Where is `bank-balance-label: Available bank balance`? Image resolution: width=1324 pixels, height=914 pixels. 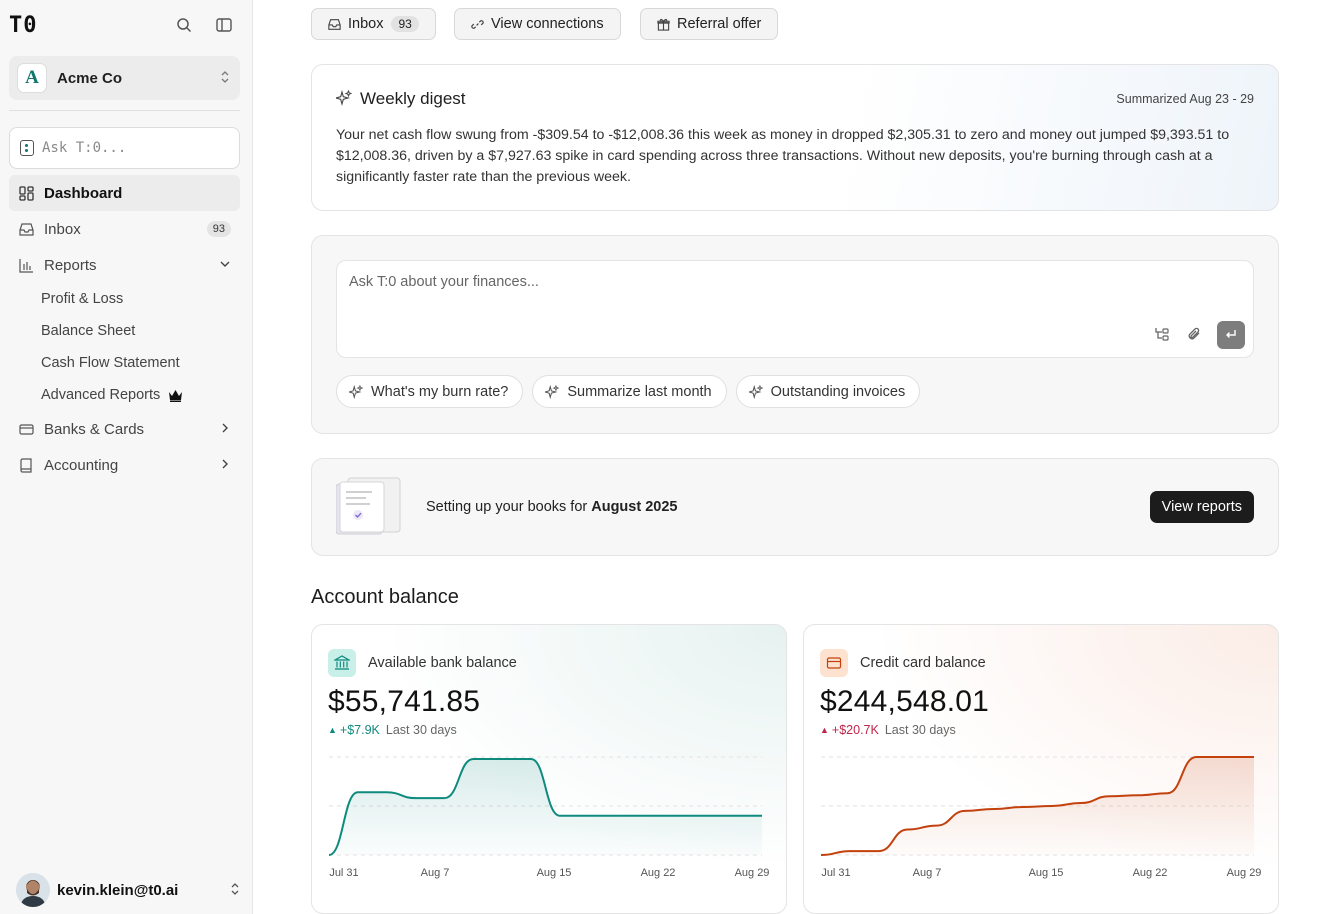 bank-balance-label: Available bank balance is located at coordinates (442, 663).